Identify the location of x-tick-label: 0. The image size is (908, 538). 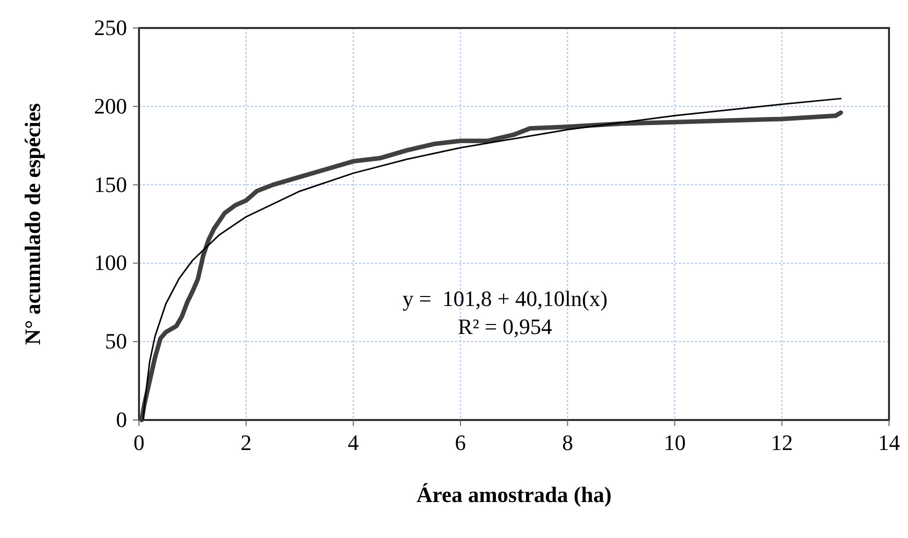
(139, 442).